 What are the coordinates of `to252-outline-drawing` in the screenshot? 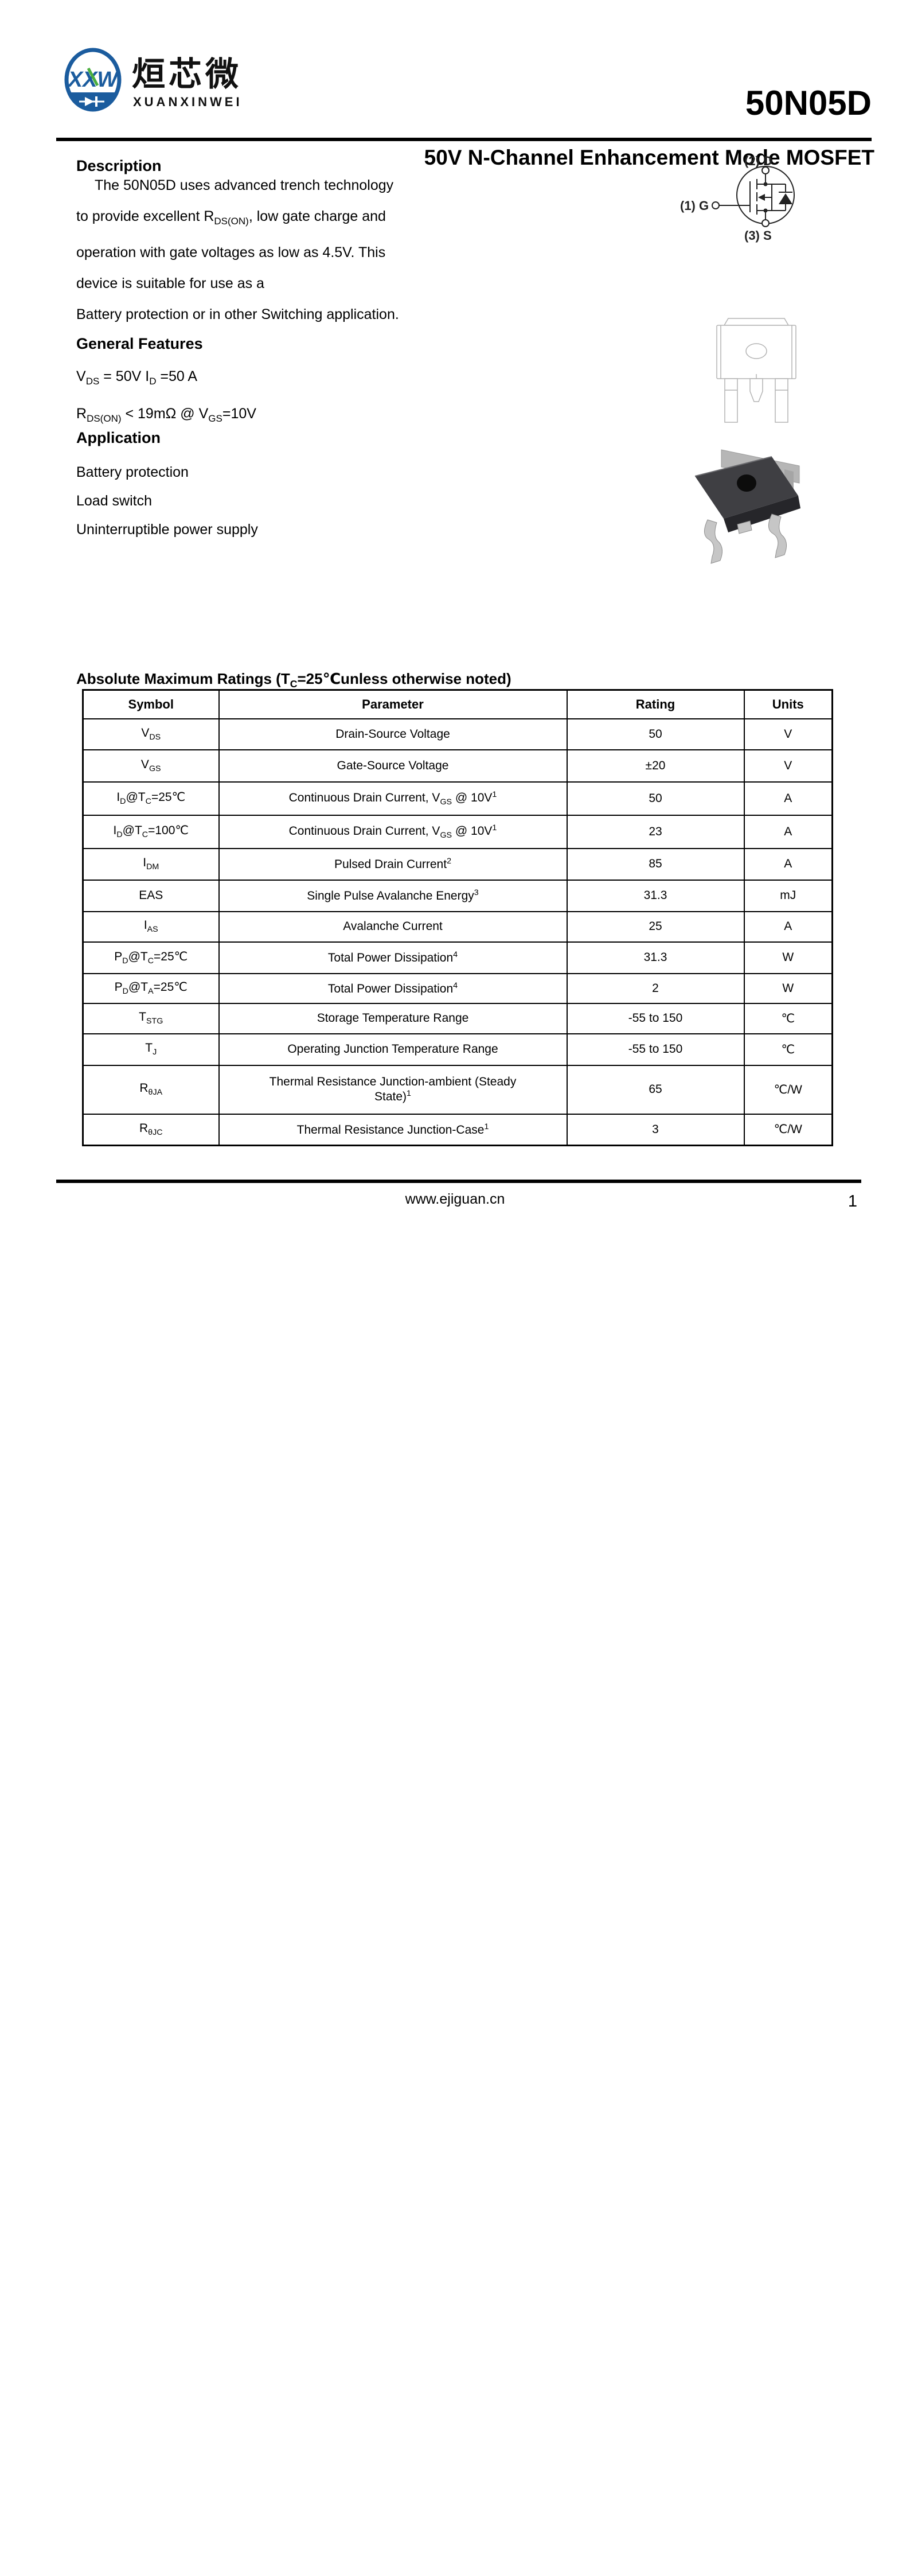 It's located at (756, 371).